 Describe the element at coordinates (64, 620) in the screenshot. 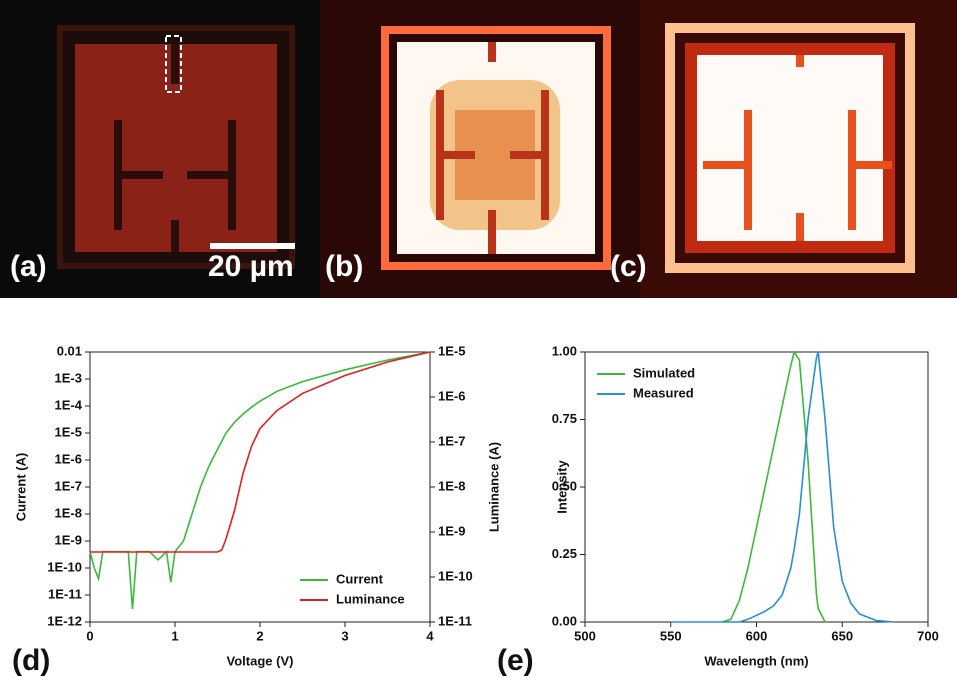

I see `y-tick-label: 1E-12` at that location.